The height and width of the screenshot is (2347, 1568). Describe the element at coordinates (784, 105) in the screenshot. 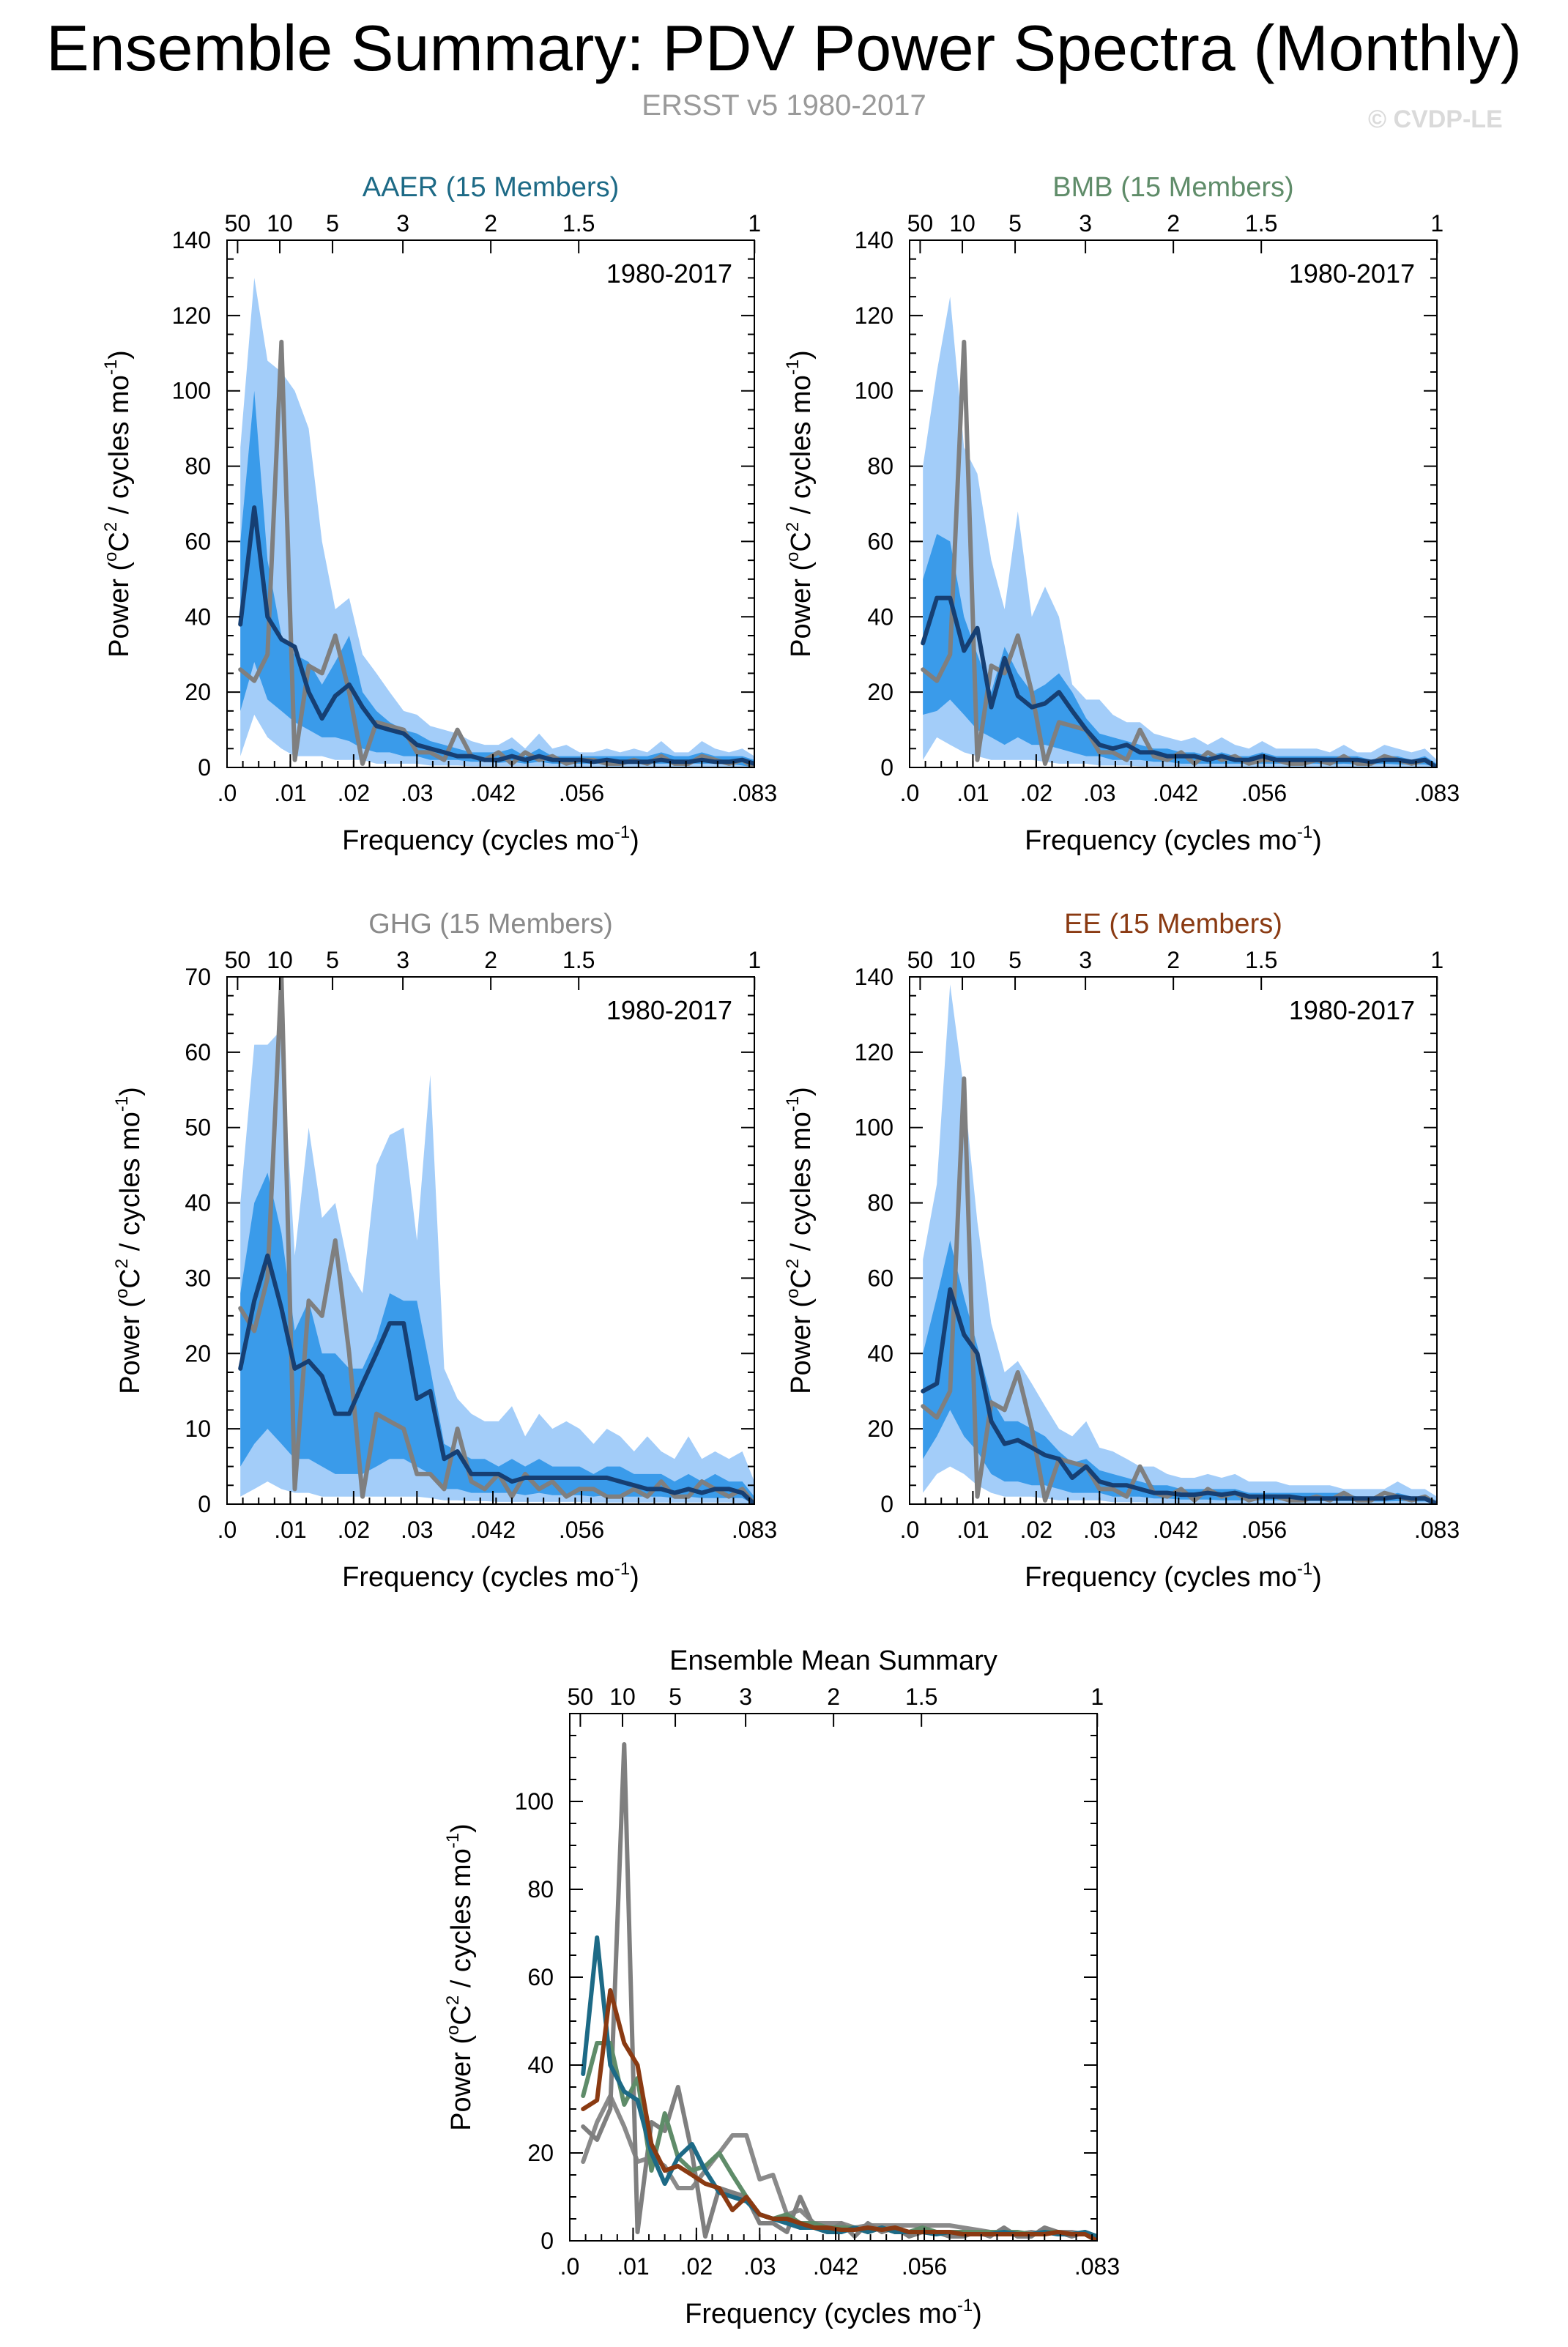

I see `page-subtitle: ERSST v5 1980-2017` at that location.